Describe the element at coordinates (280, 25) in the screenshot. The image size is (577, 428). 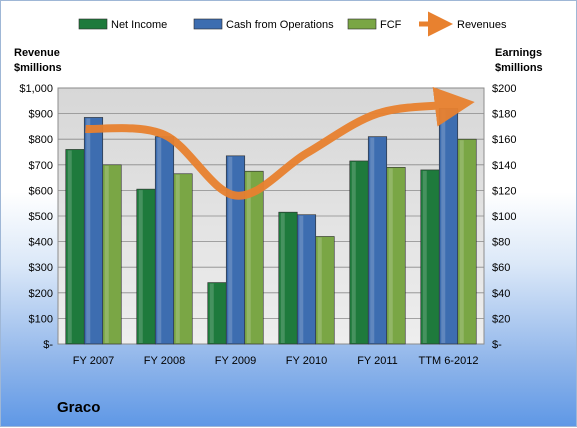
I see `legend-label: Cash from Operations` at that location.